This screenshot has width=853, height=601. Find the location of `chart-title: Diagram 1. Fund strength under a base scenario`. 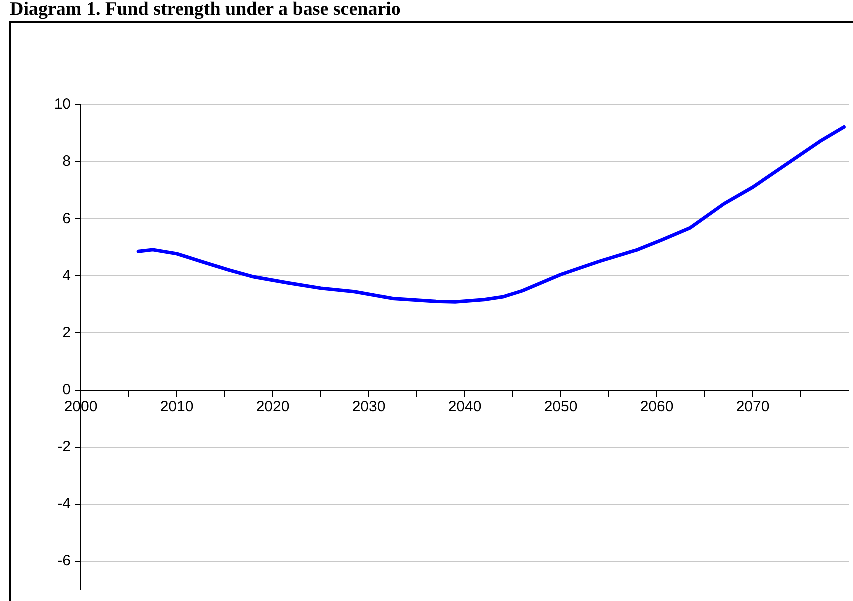

chart-title: Diagram 1. Fund strength under a base scenario is located at coordinates (205, 10).